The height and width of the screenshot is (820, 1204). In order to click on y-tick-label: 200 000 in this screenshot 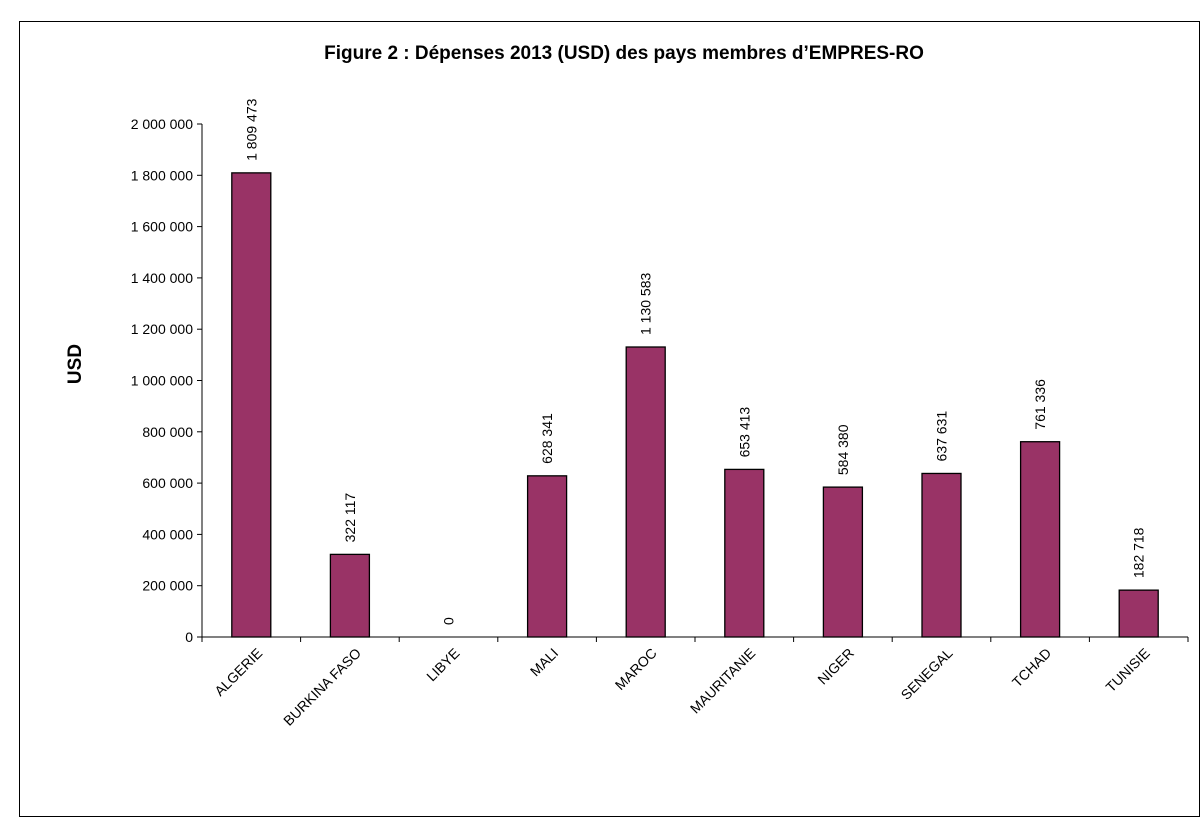, I will do `click(167, 586)`.